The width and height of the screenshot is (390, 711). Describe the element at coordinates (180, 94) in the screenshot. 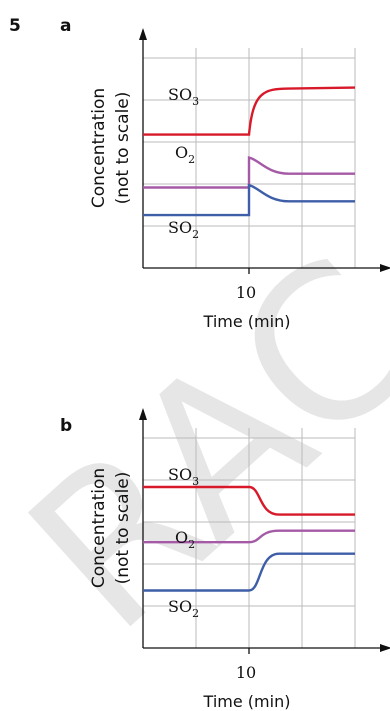

I see `series-label-so3-a-main: SO` at that location.